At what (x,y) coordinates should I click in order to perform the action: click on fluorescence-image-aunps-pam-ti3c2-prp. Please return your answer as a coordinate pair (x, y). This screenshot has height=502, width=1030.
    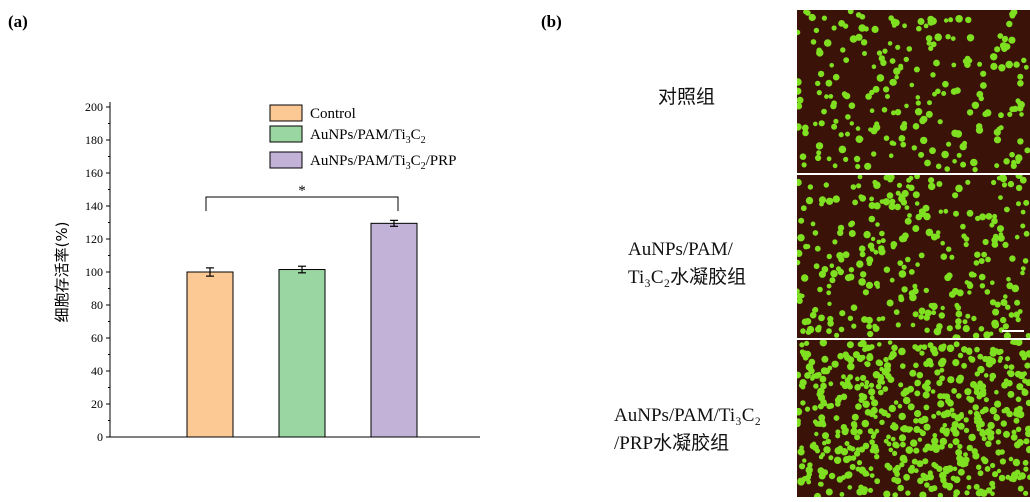
    Looking at the image, I should click on (913, 418).